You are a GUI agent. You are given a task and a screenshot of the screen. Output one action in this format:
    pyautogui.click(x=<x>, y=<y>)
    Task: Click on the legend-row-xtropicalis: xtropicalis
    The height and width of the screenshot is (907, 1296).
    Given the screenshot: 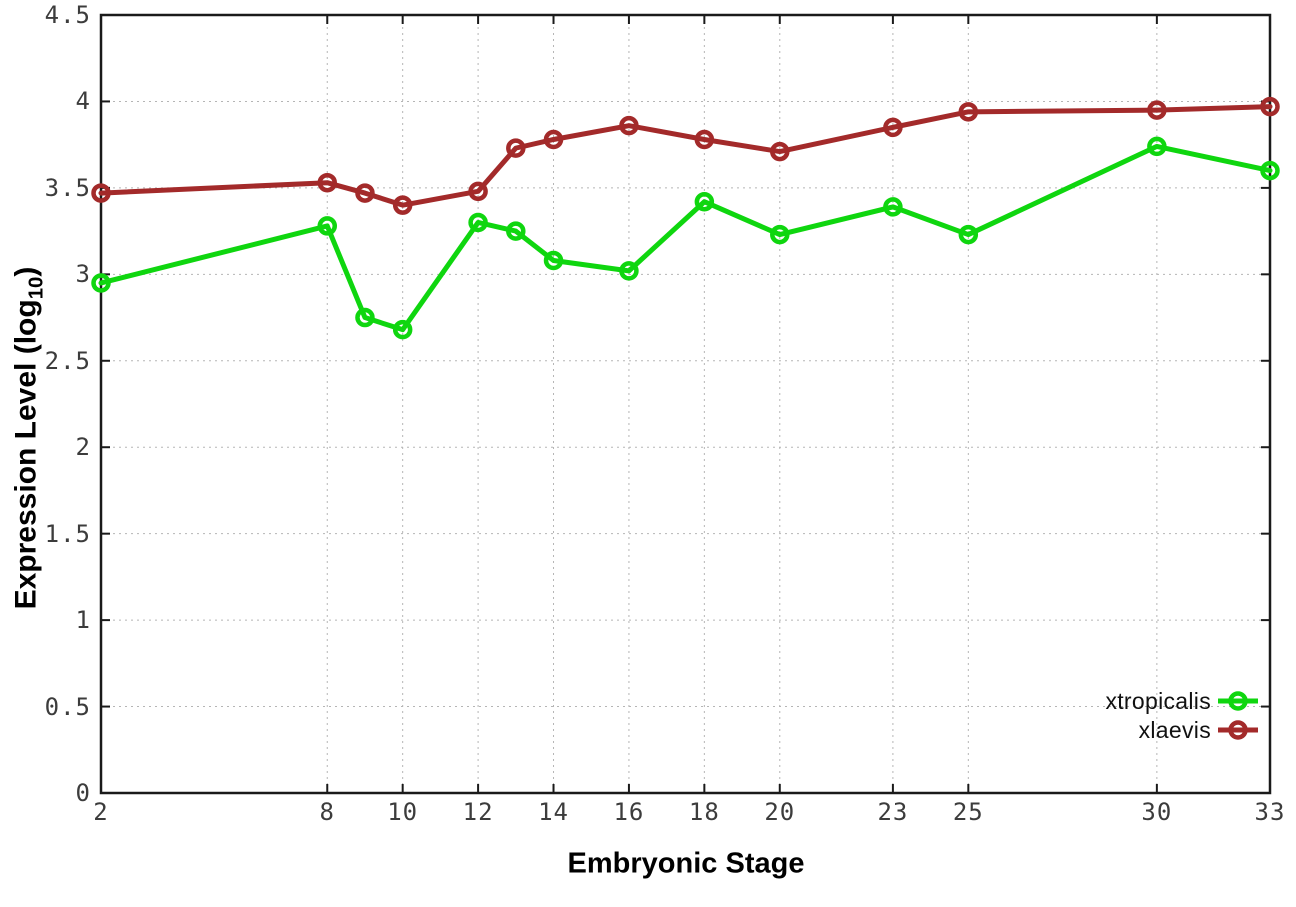 What is the action you would take?
    pyautogui.click(x=1181, y=701)
    